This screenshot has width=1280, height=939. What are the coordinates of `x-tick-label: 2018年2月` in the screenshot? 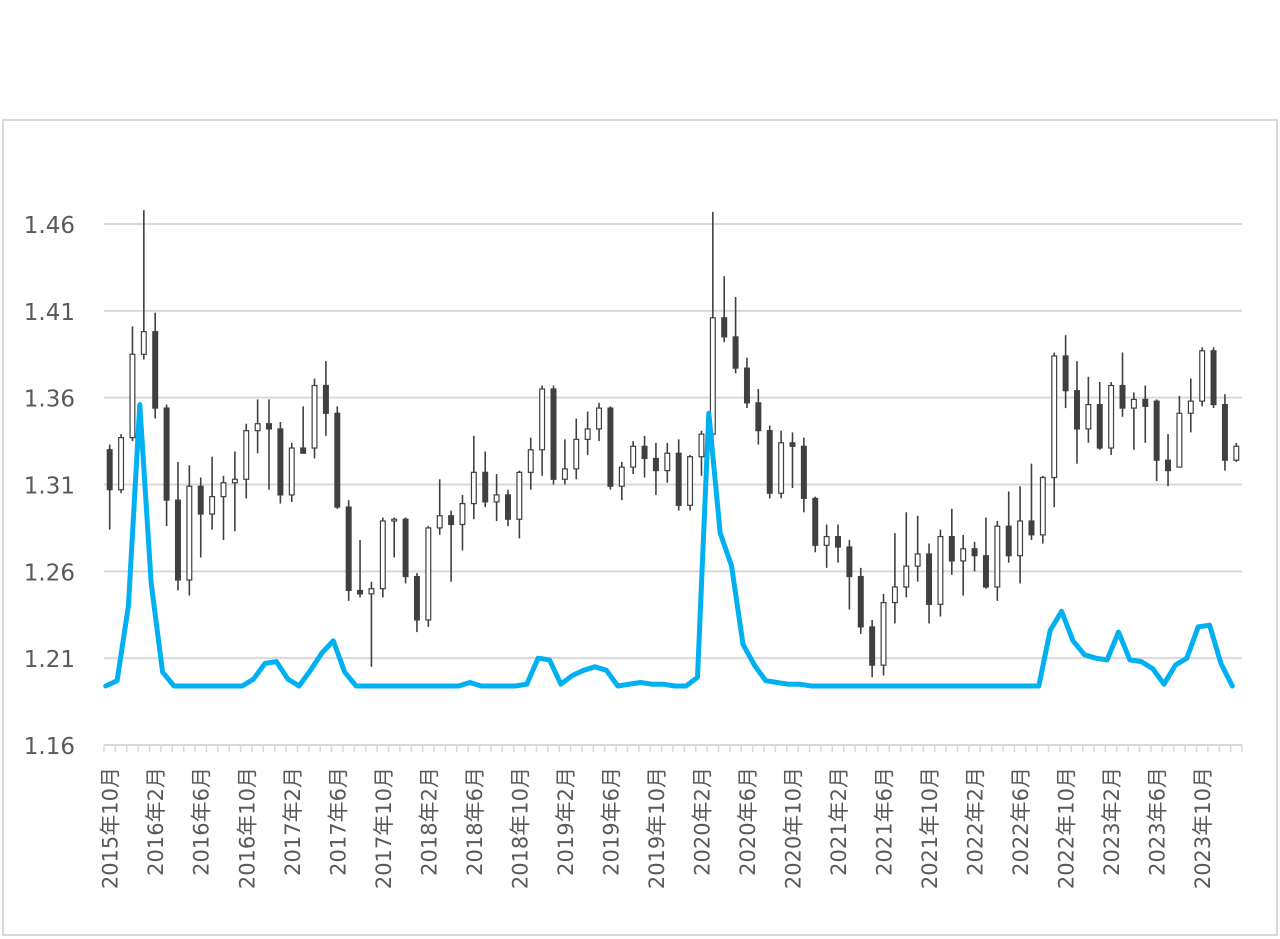 It's located at (429, 821).